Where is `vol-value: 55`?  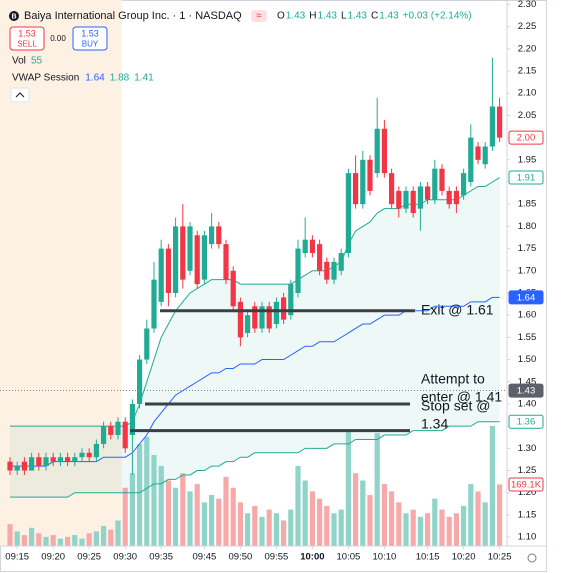
vol-value: 55 is located at coordinates (37, 61).